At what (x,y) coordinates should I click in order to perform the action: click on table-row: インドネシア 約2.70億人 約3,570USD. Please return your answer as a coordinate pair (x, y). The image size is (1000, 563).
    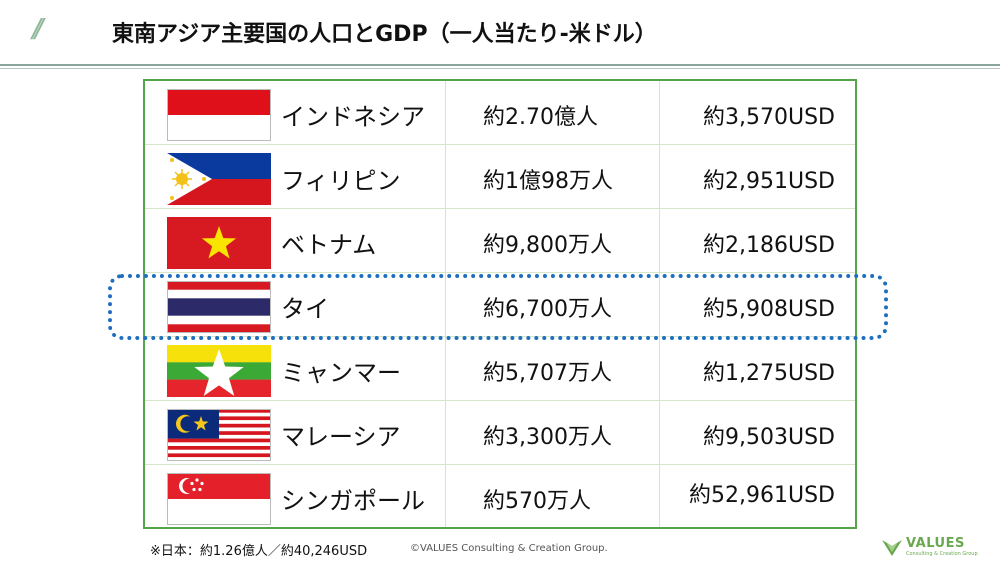
    Looking at the image, I should click on (500, 113).